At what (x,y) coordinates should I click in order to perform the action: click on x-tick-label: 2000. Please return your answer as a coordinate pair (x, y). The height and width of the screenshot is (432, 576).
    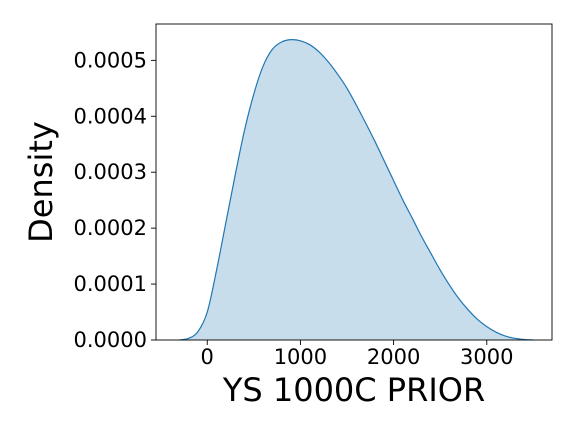
    Looking at the image, I should click on (393, 357).